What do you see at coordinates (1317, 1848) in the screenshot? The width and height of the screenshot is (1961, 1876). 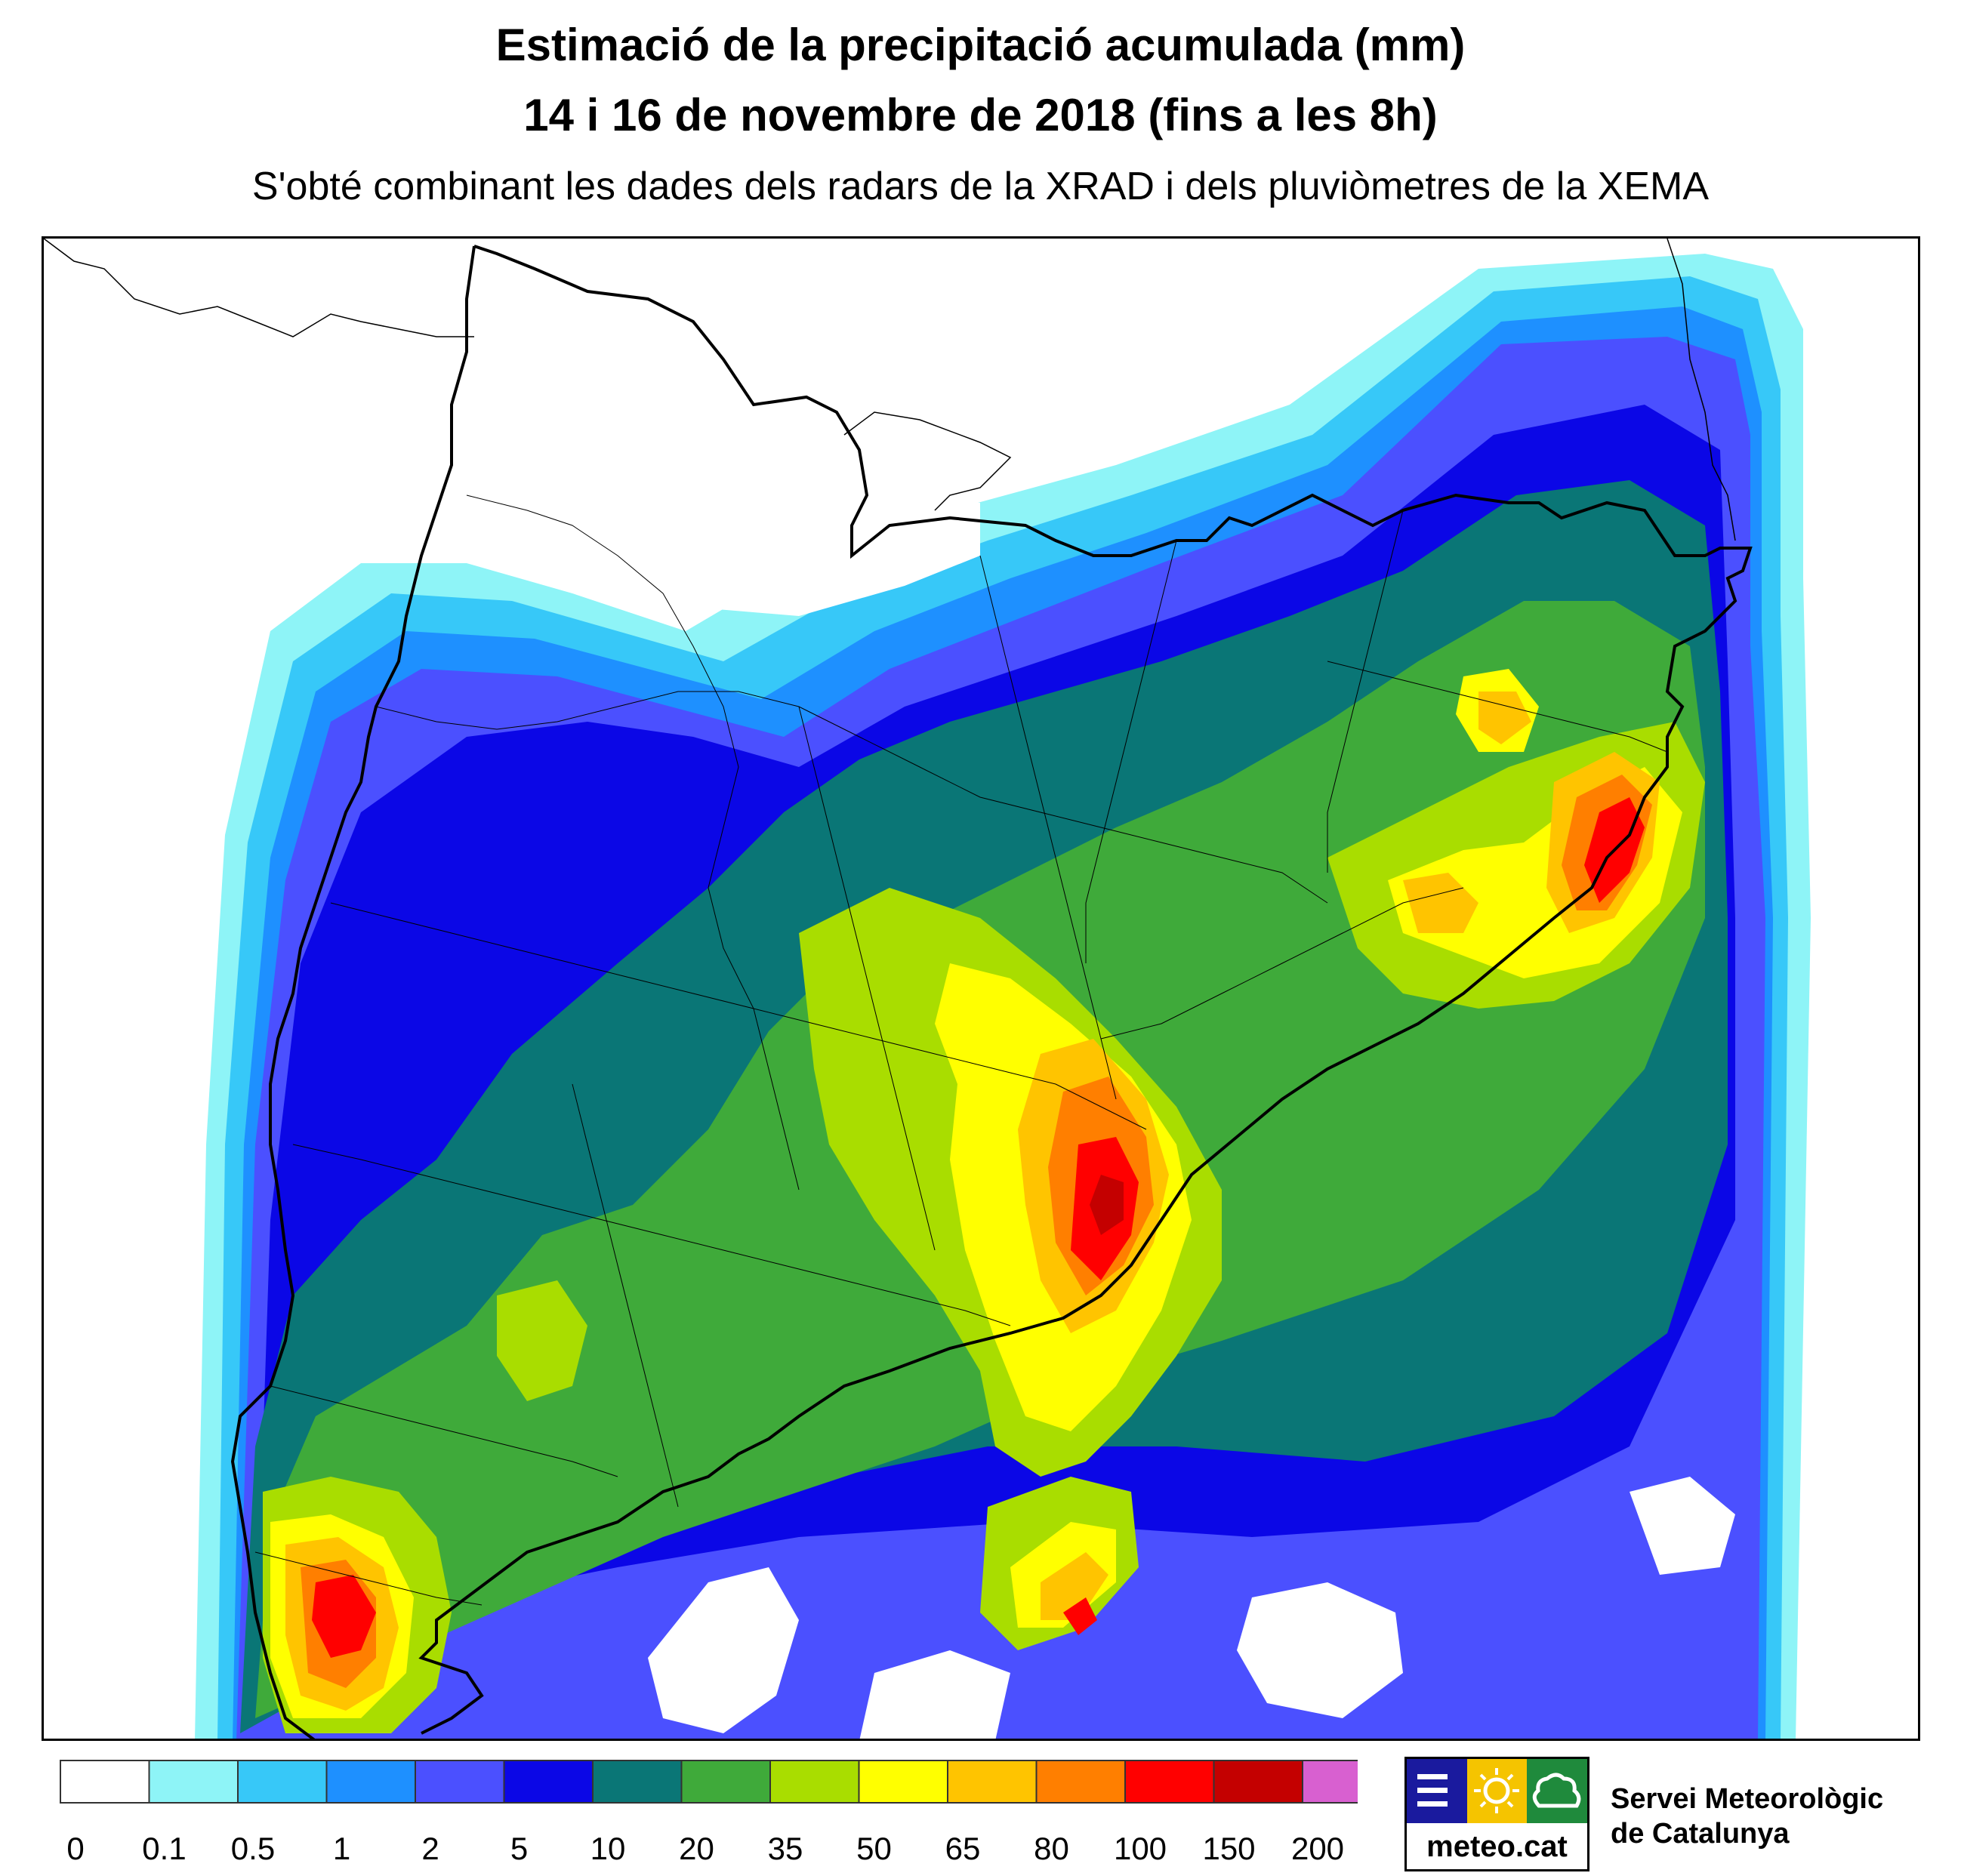 I see `legend-tick-label: 200` at bounding box center [1317, 1848].